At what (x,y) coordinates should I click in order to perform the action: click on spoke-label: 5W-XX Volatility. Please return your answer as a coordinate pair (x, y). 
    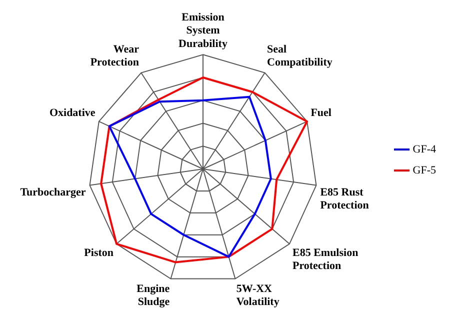
    Looking at the image, I should click on (258, 295).